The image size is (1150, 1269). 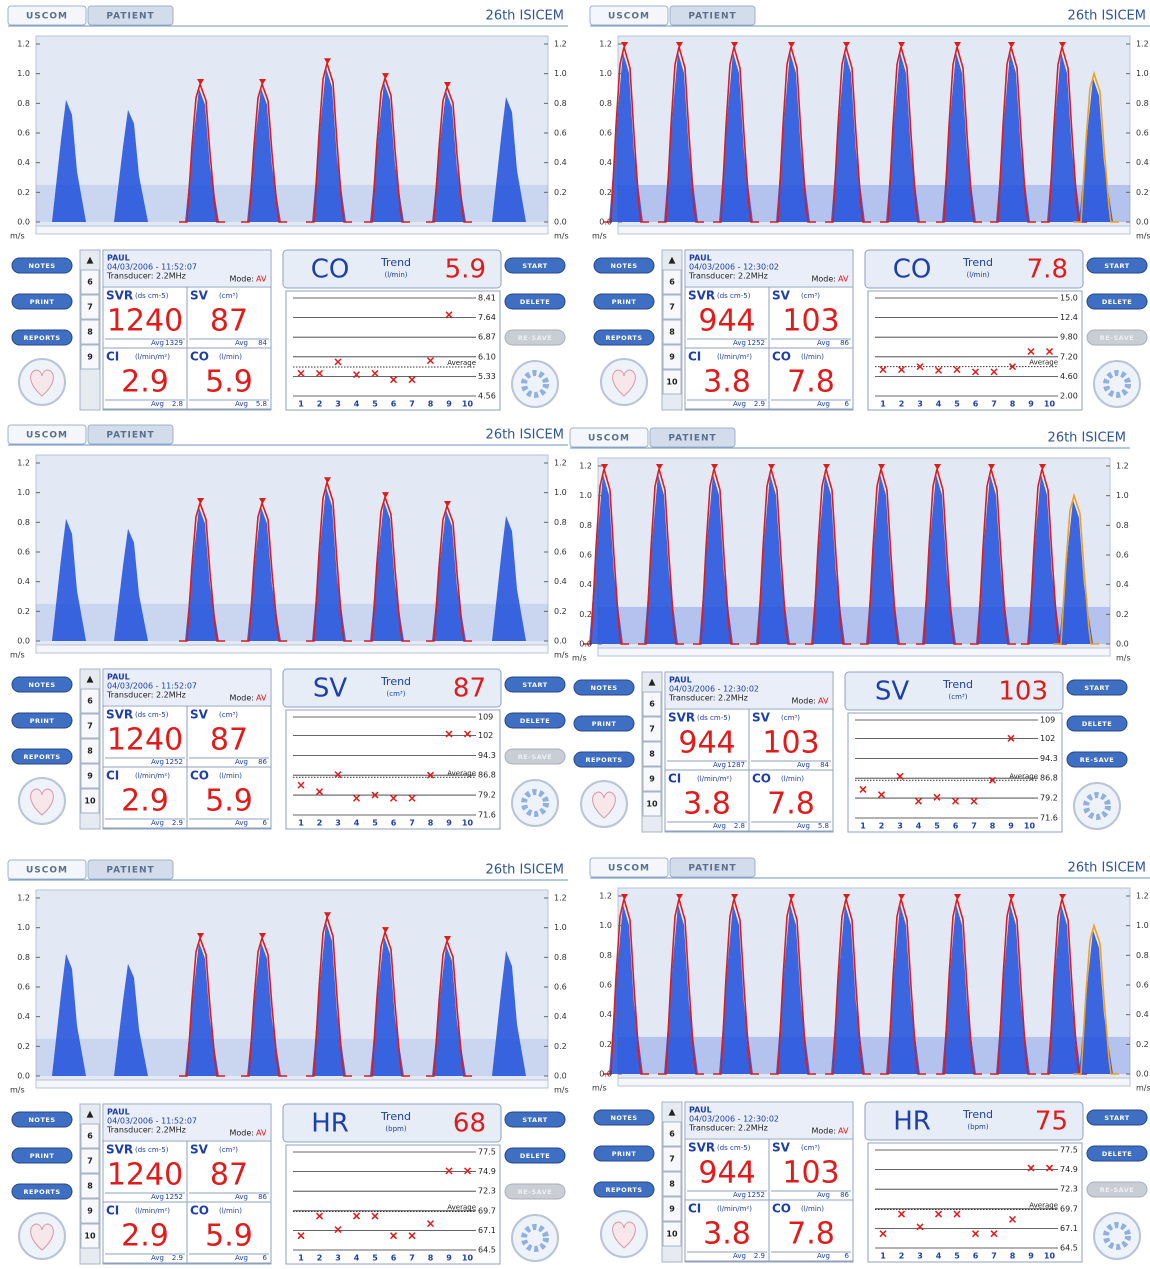 I want to click on logo-heart, so click(x=42, y=383).